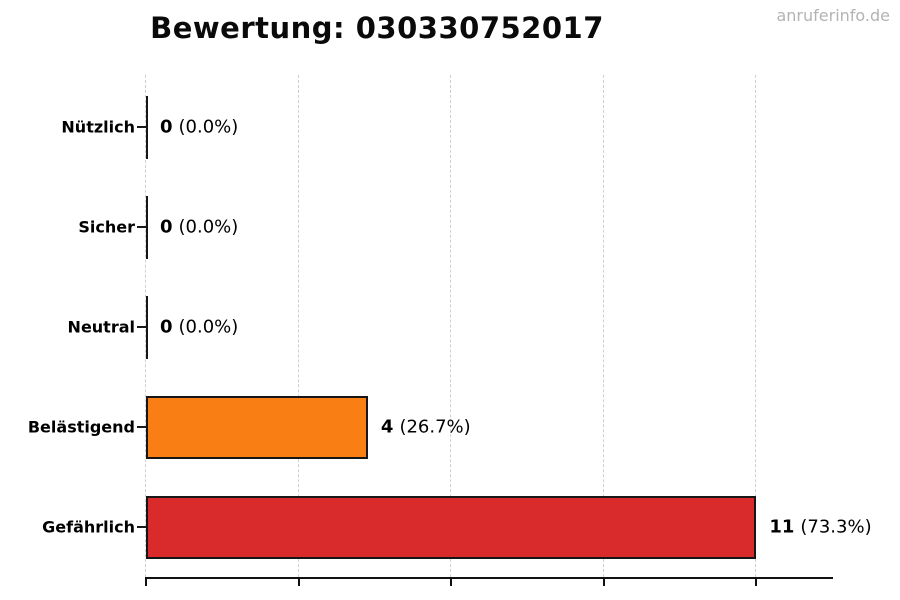  I want to click on chart-title: Bewertung: 030330752017, so click(377, 28).